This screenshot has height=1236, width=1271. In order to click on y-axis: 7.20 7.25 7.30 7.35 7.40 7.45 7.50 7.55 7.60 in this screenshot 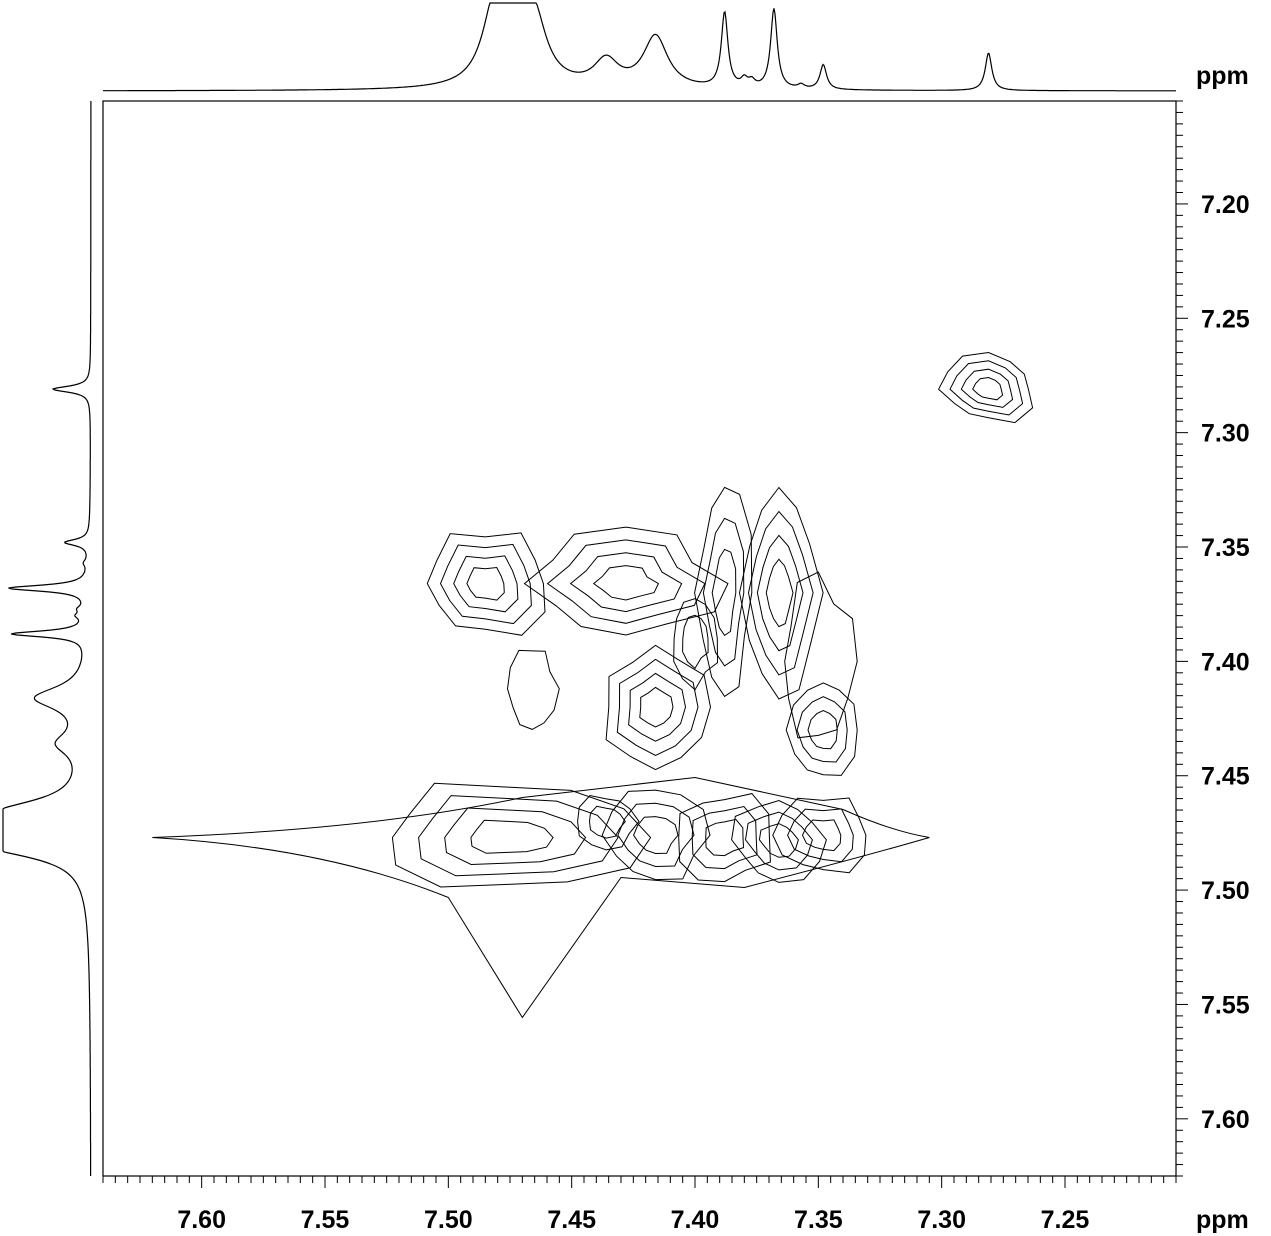, I will do `click(1213, 638)`.